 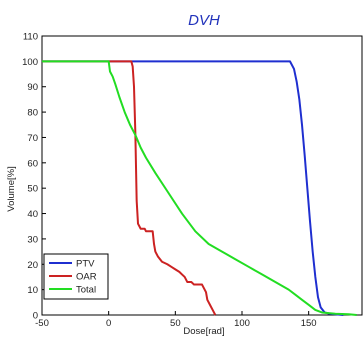 I want to click on y-tick-label: 100, so click(x=30, y=62).